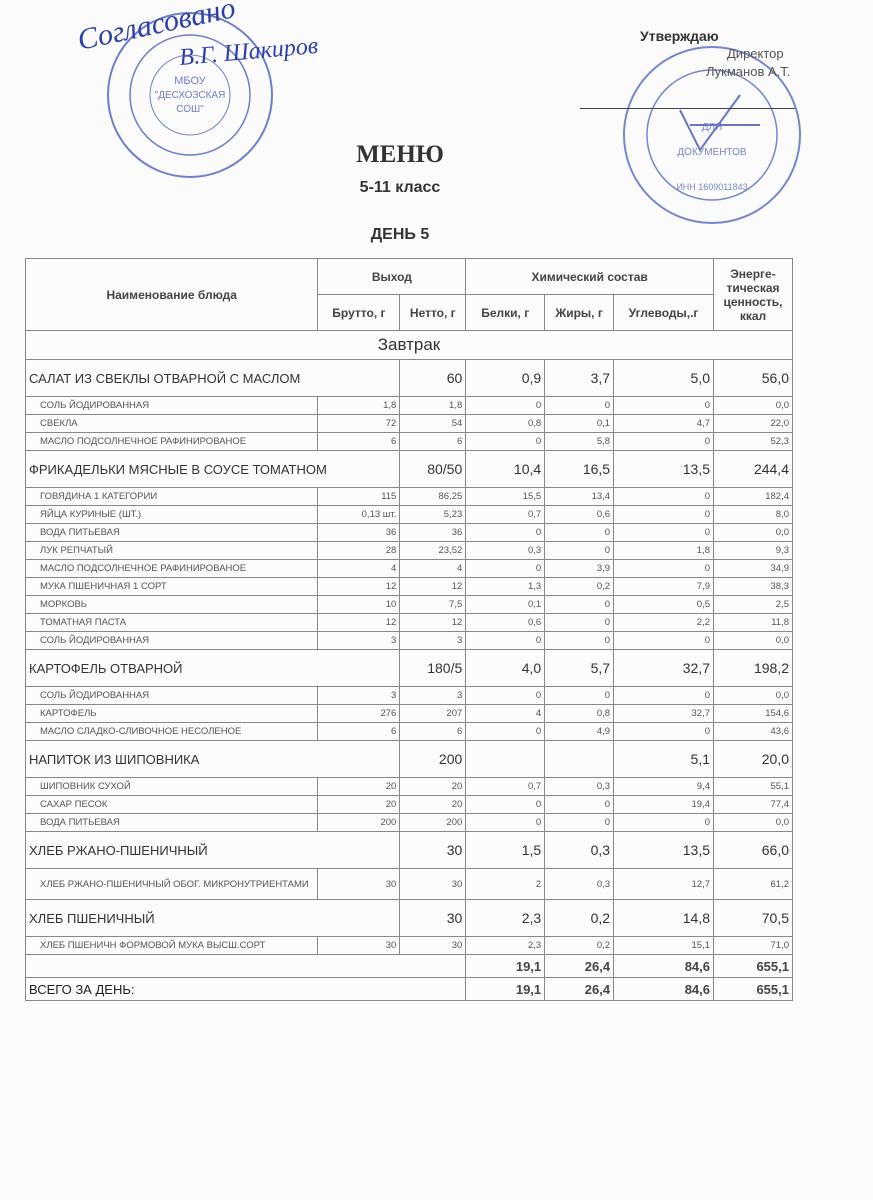  I want to click on carbs-value: 32,7, so click(663, 713).